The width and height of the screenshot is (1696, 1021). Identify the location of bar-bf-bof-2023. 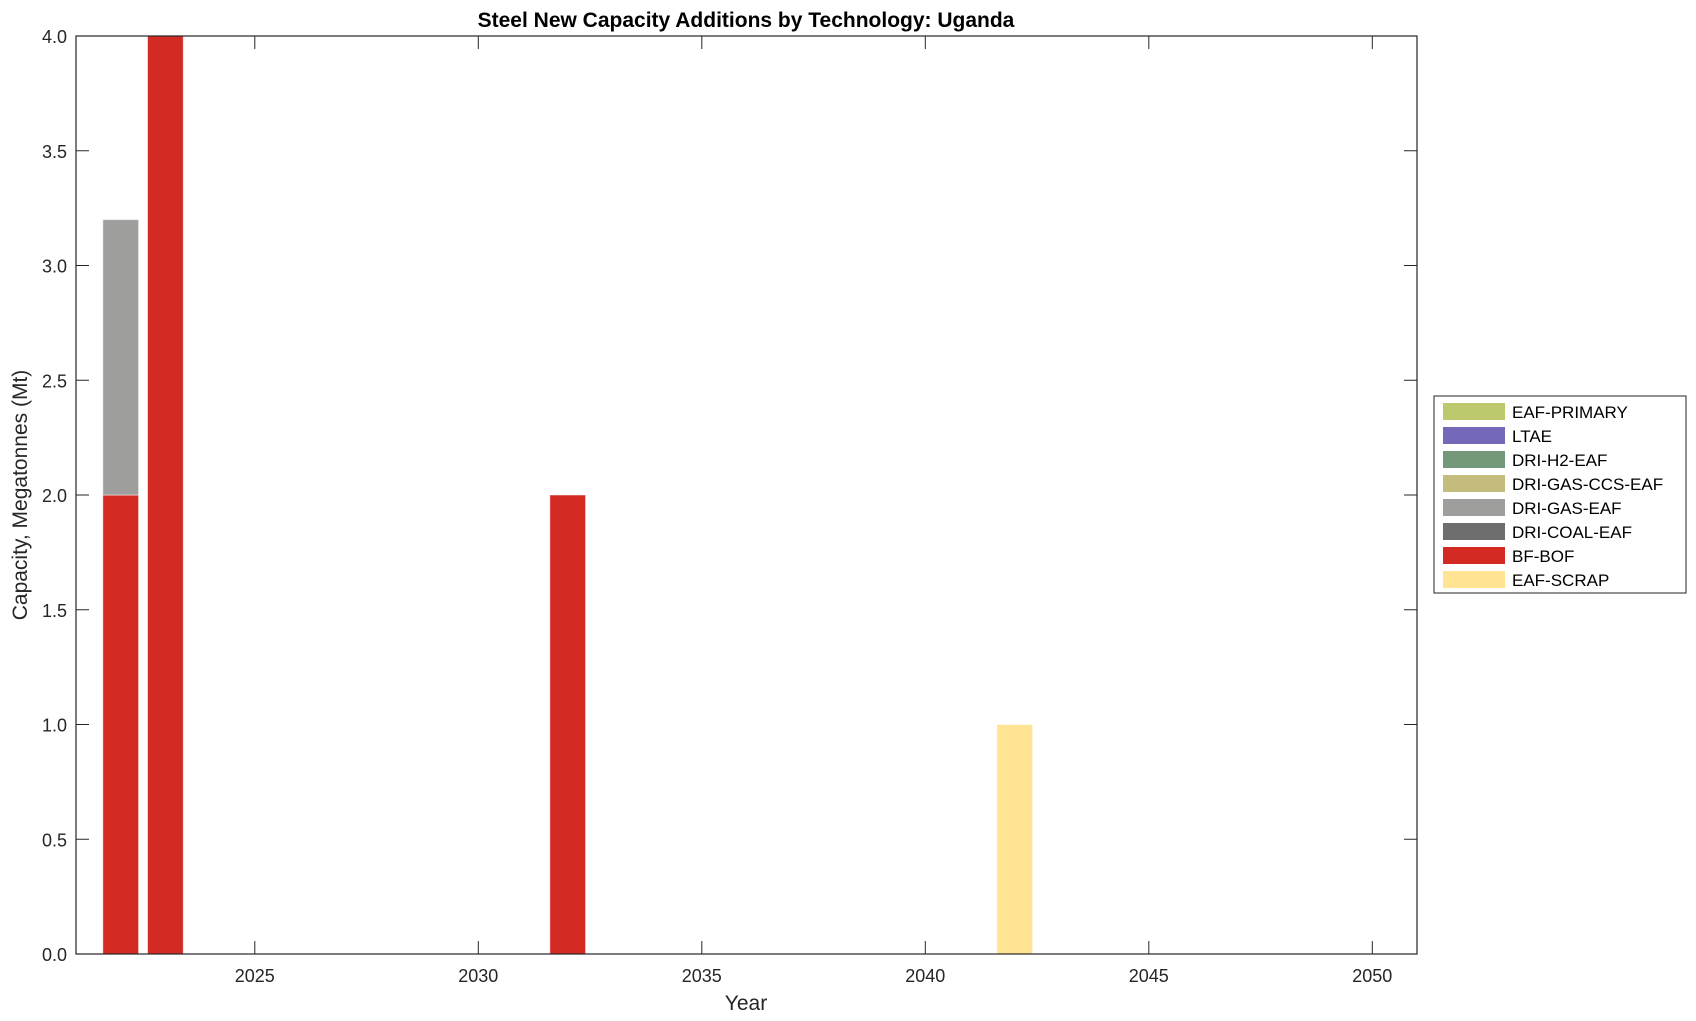
(165, 495).